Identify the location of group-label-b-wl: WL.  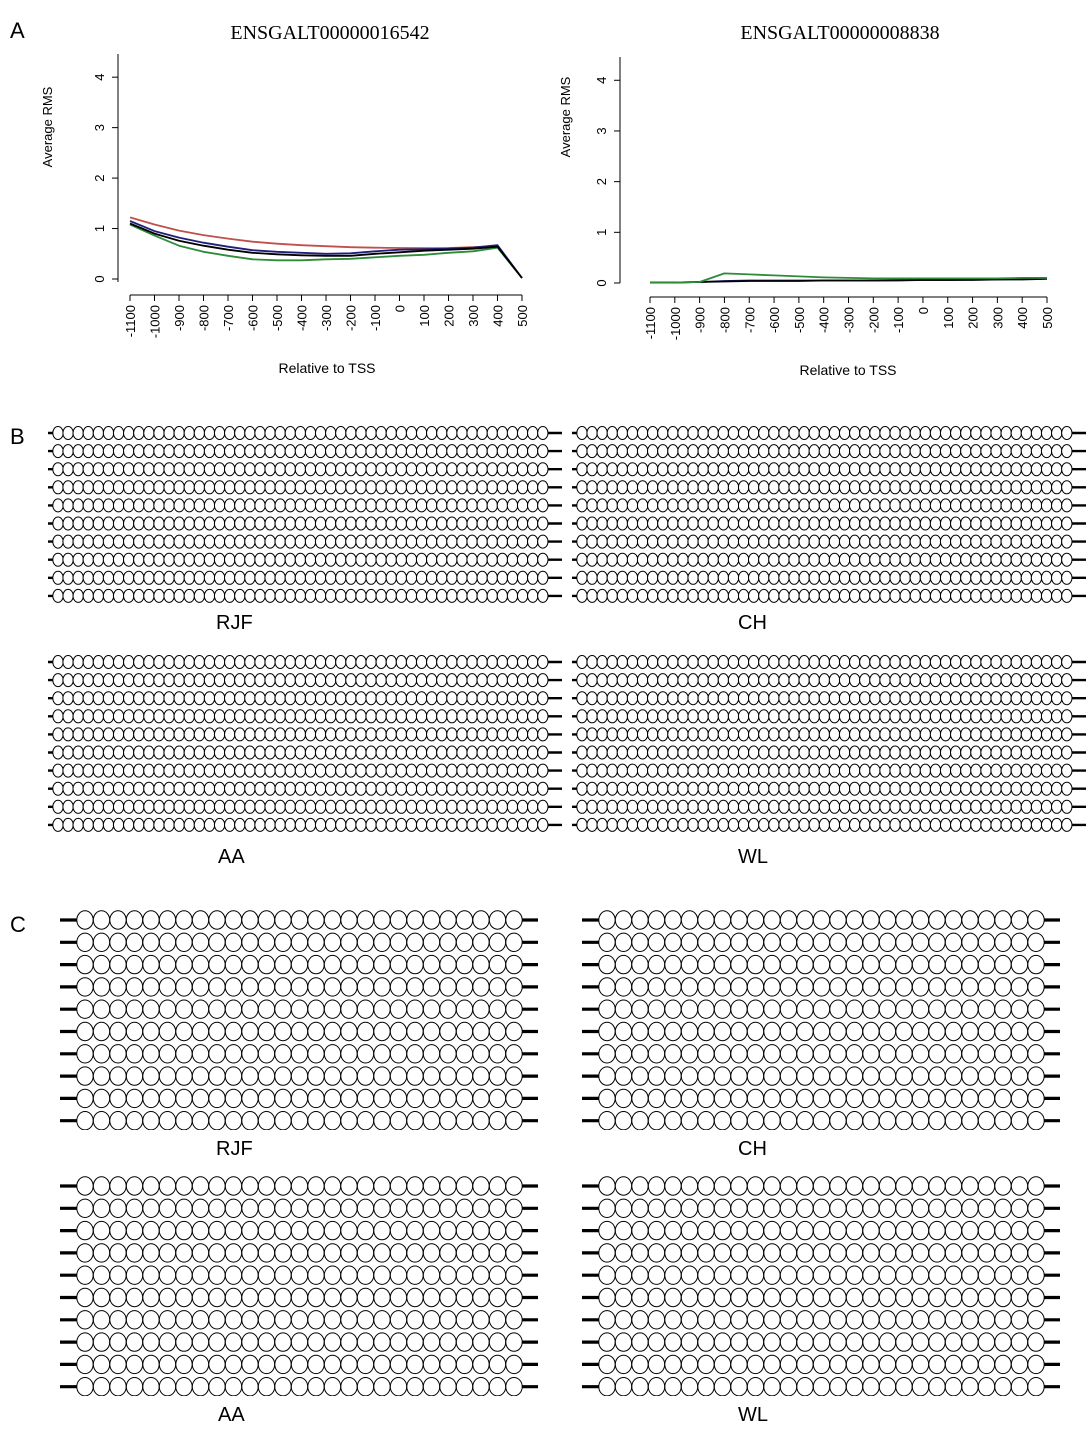
(753, 857).